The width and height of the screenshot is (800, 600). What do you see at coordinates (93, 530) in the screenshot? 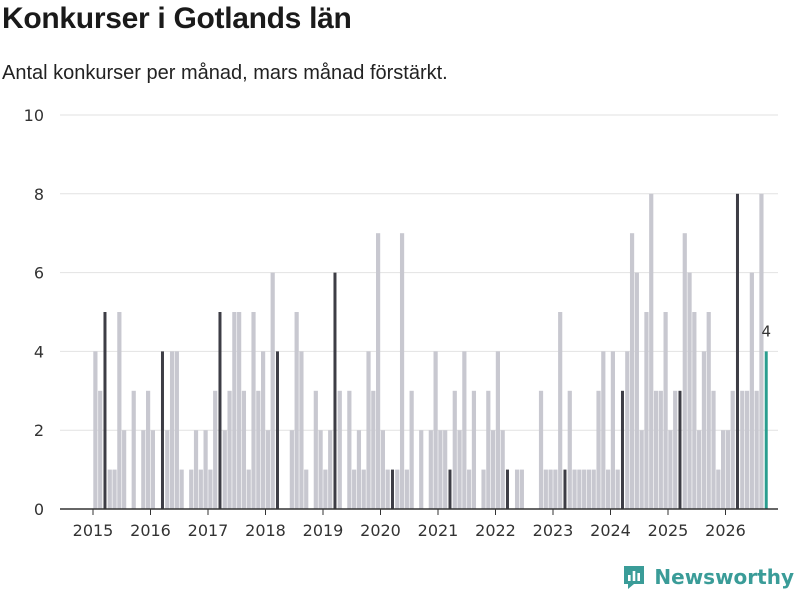
I see `x-tick-label-2015: 2015` at bounding box center [93, 530].